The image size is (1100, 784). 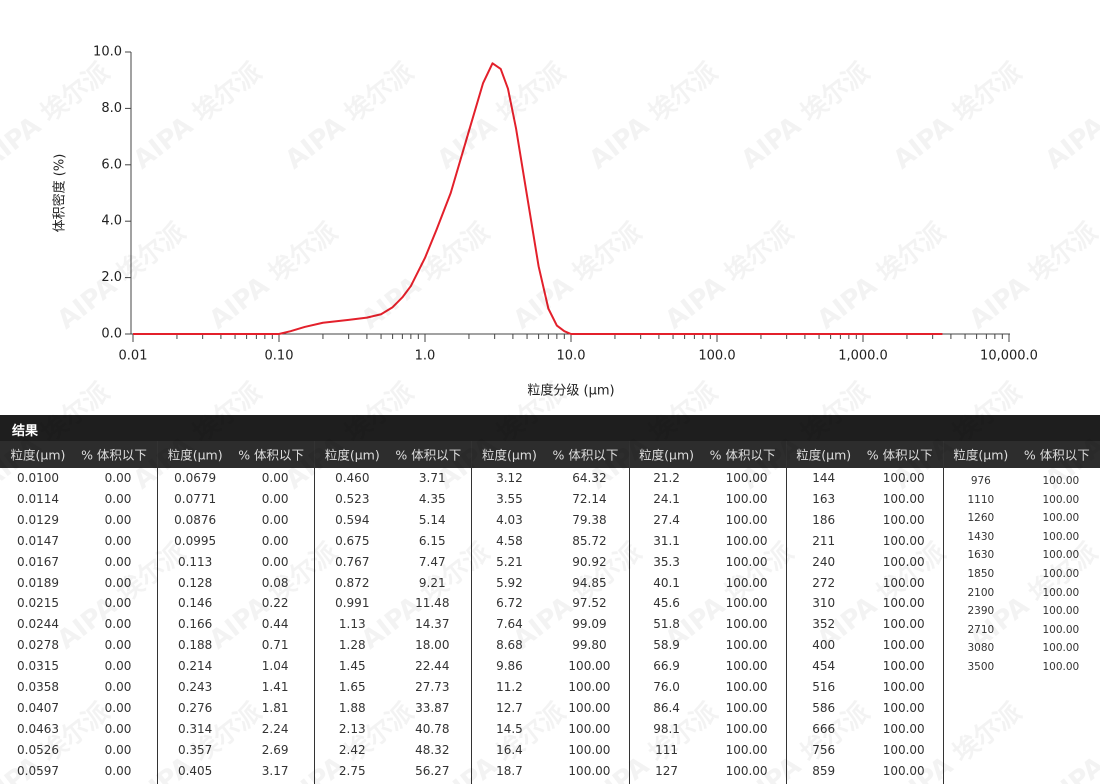 I want to click on percent-cell: 33.87, so click(x=432, y=707).